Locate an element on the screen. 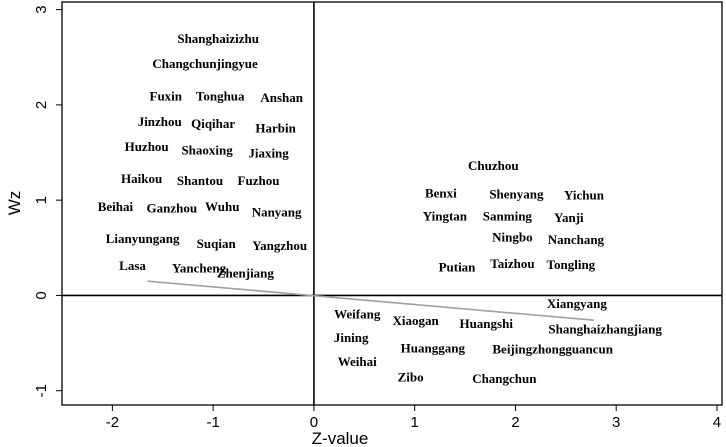 The image size is (726, 447). point-label: Fuzhou is located at coordinates (259, 180).